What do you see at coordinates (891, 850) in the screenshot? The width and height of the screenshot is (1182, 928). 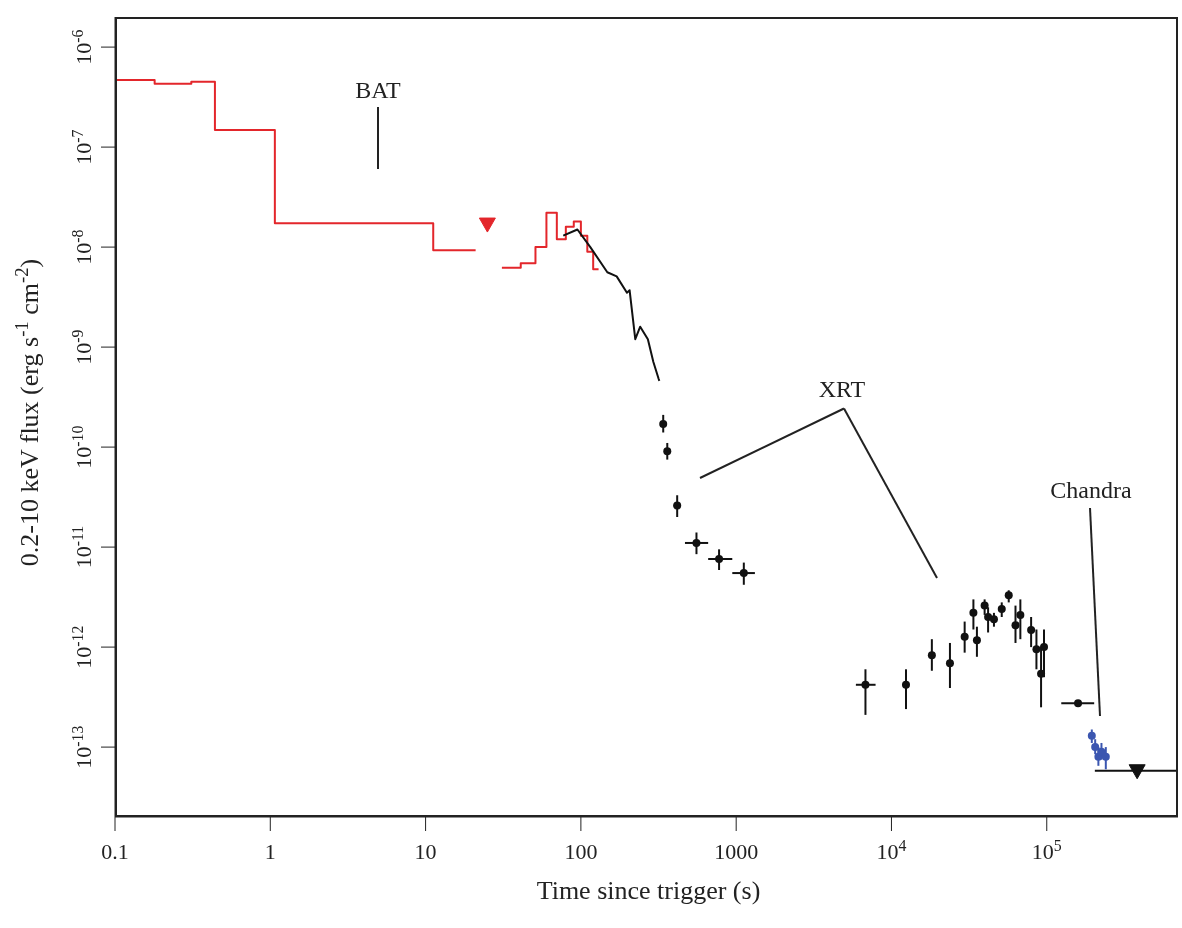 I see `x-tick-label: 10$^{4}$` at bounding box center [891, 850].